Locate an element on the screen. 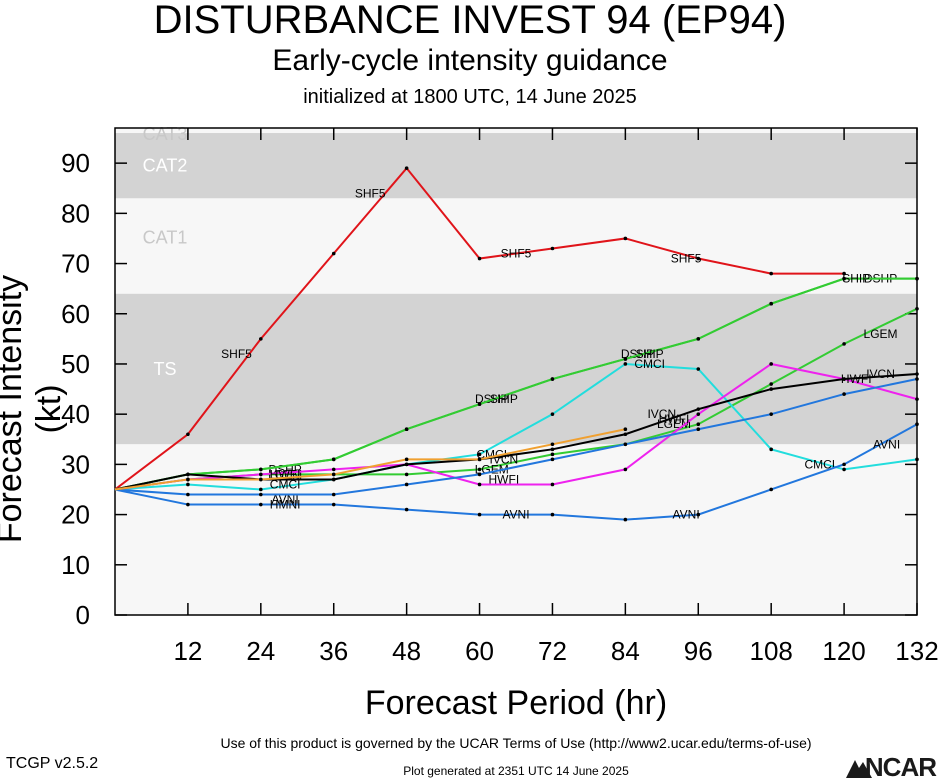  y-tick-label-40: 40 is located at coordinates (75, 414).